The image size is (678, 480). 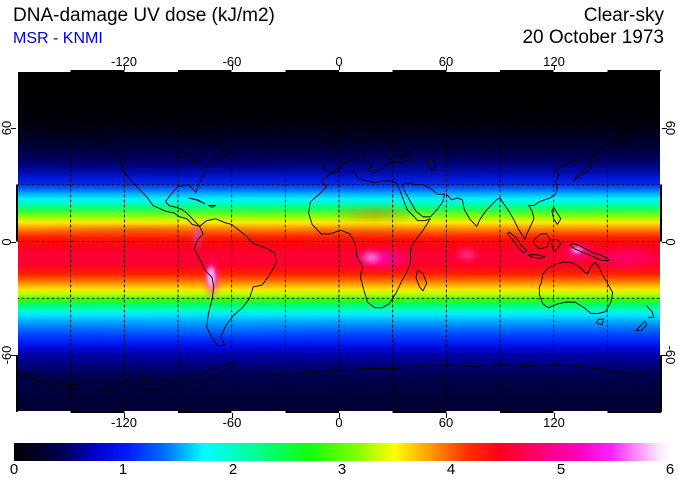 I want to click on south-pacific-cyan-wisp, so click(x=202, y=325).